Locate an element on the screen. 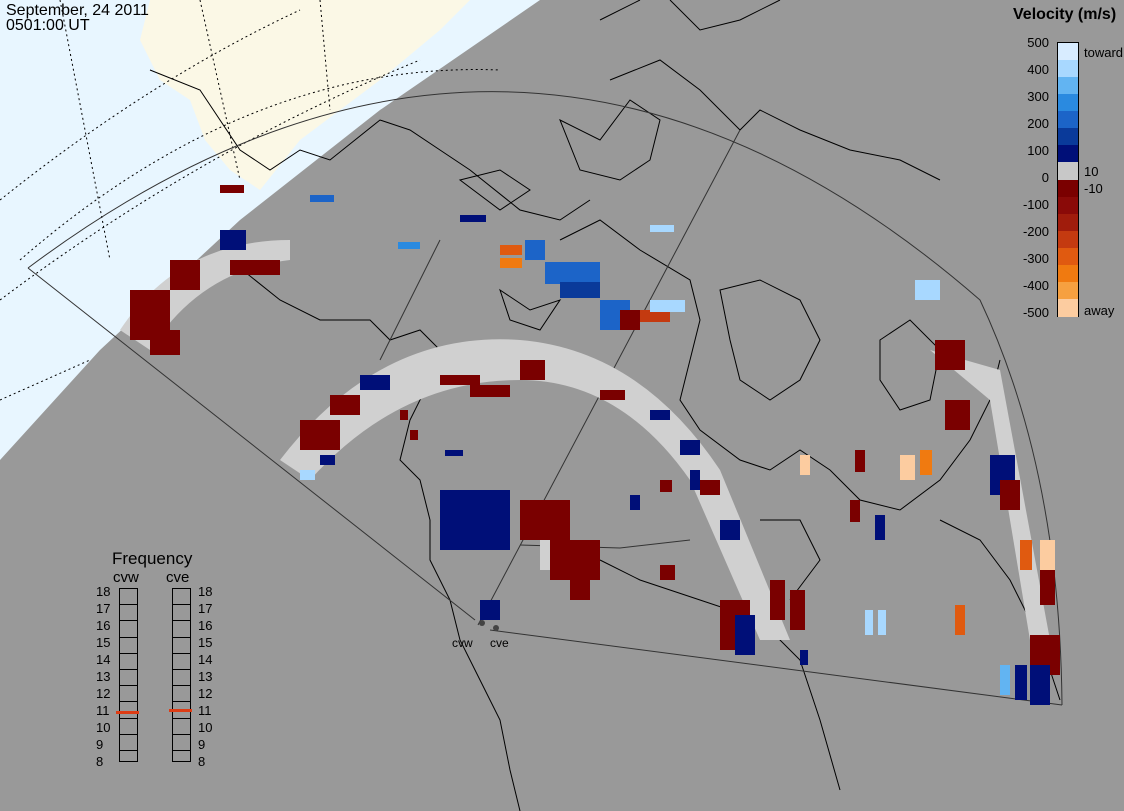 The width and height of the screenshot is (1124, 811). site-marker-cvw is located at coordinates (482, 623).